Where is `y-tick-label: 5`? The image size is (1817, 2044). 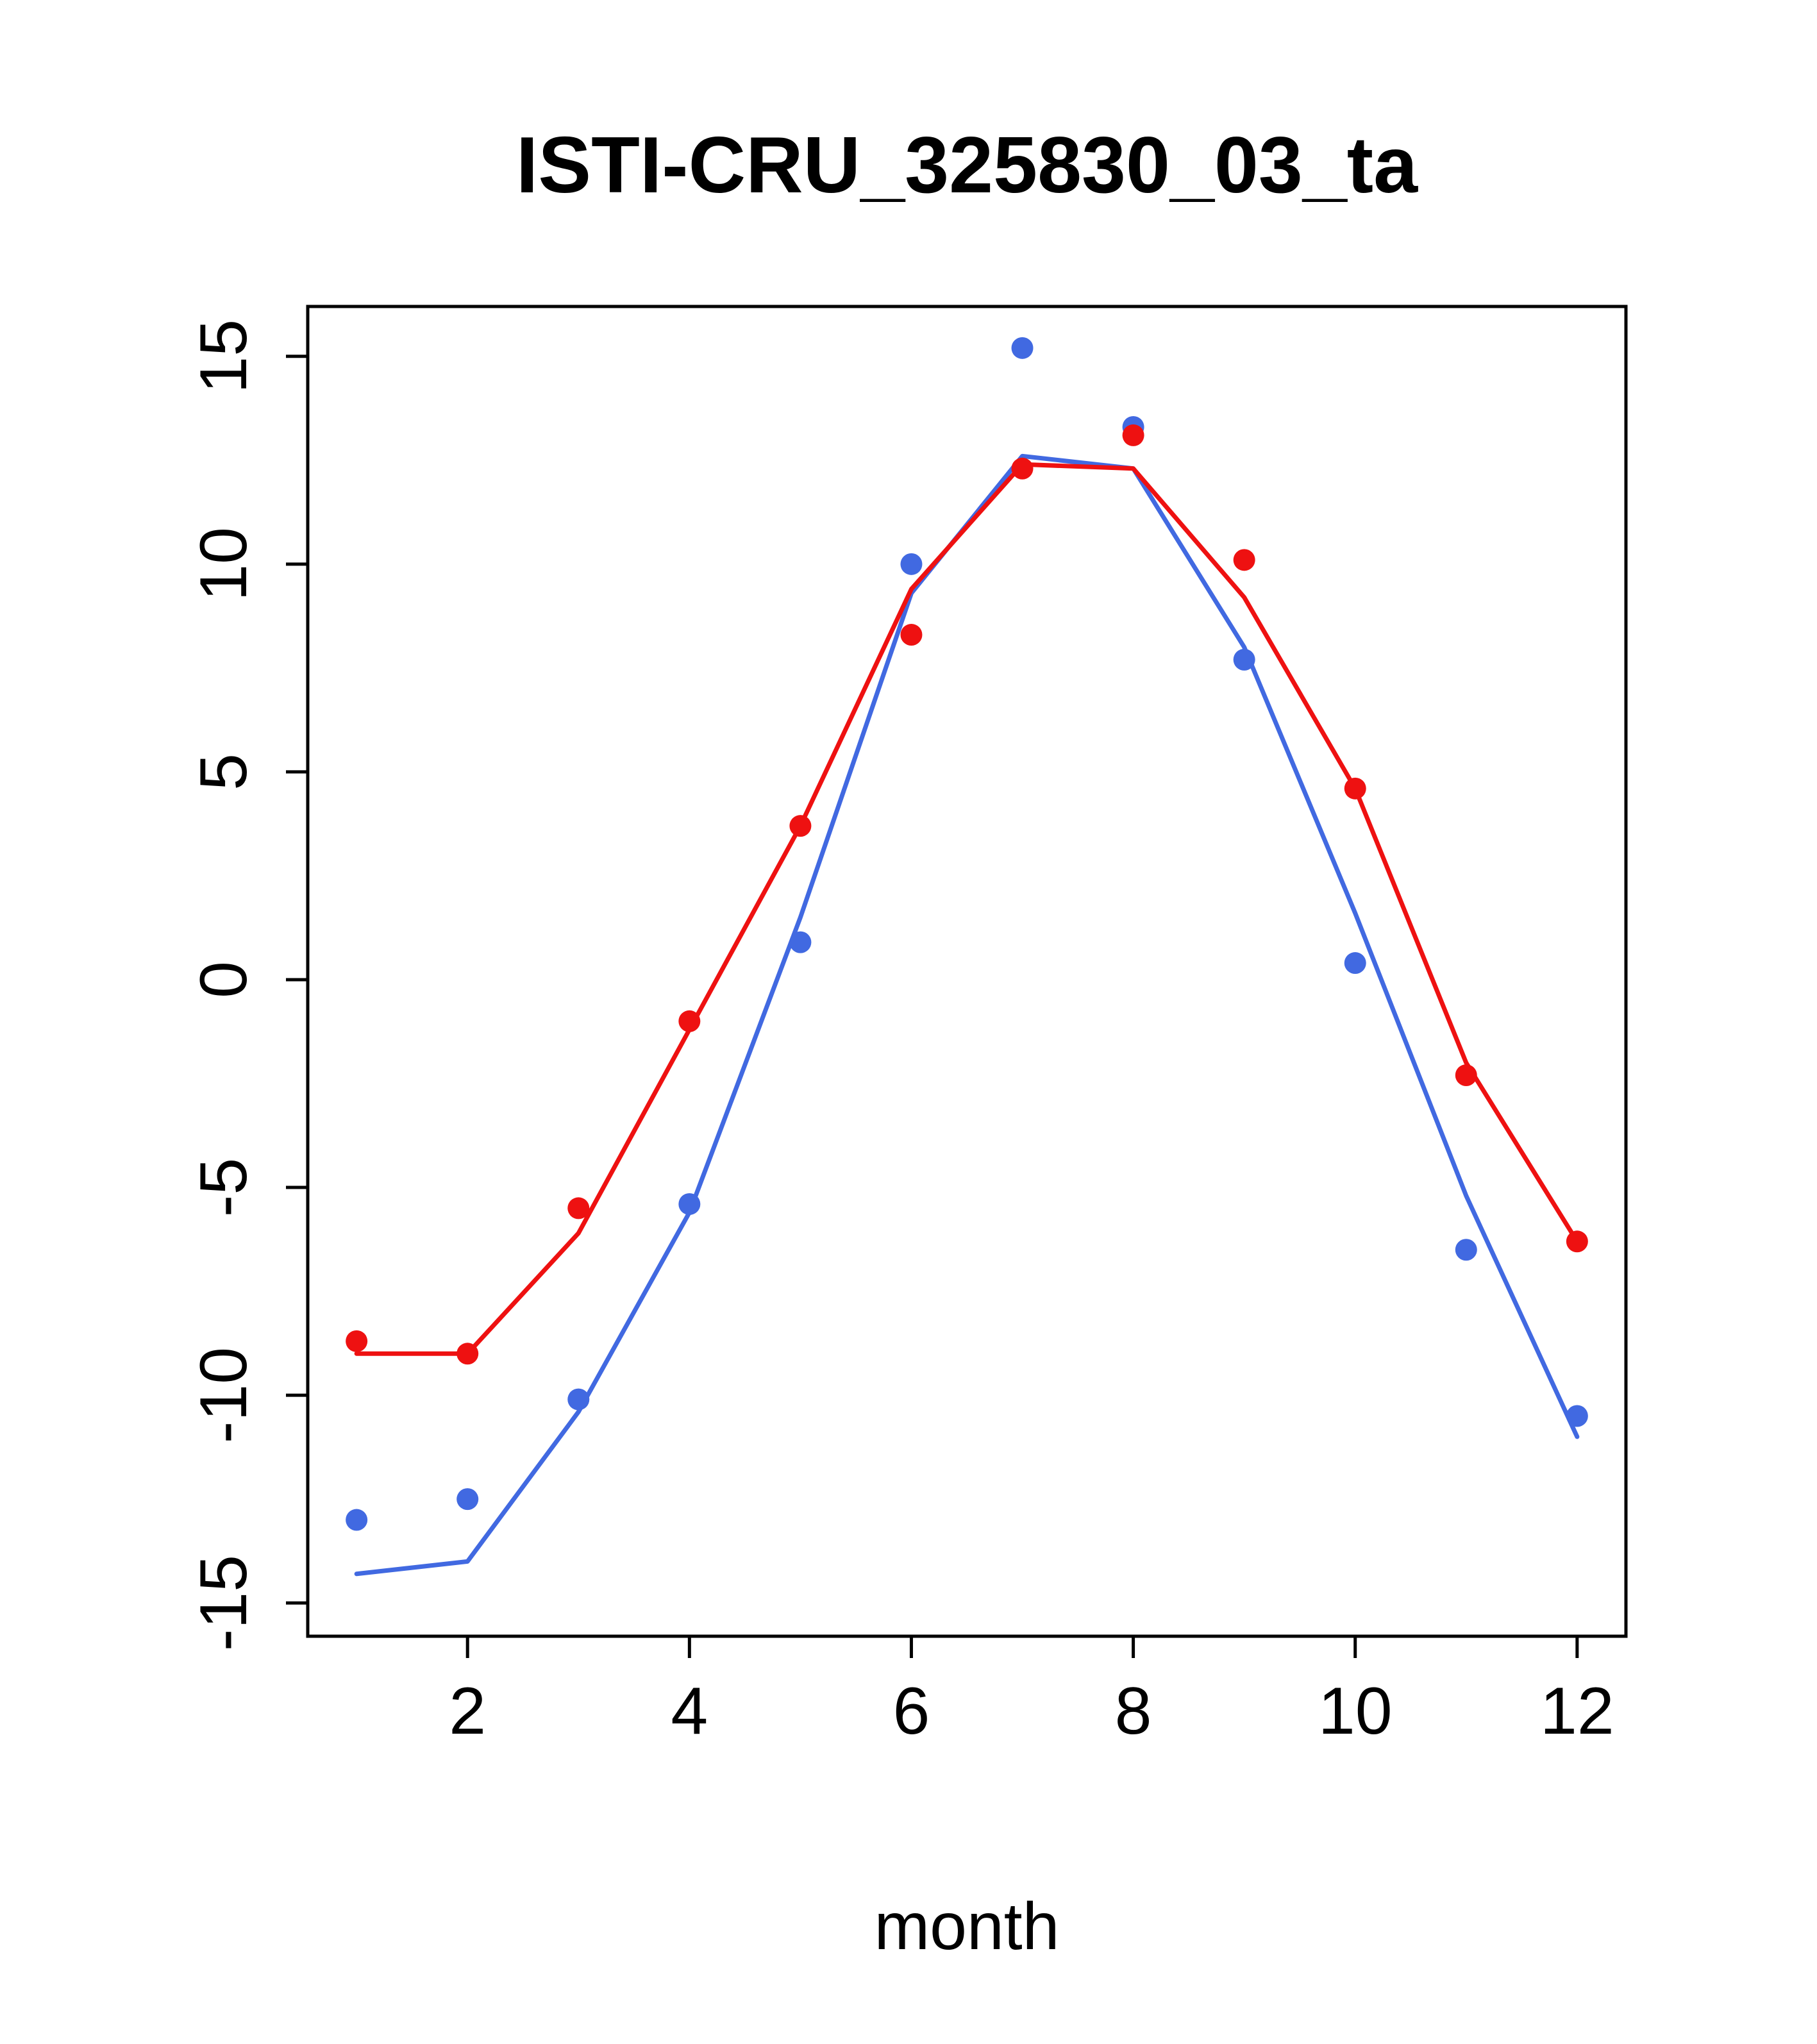
y-tick-label: 5 is located at coordinates (224, 772).